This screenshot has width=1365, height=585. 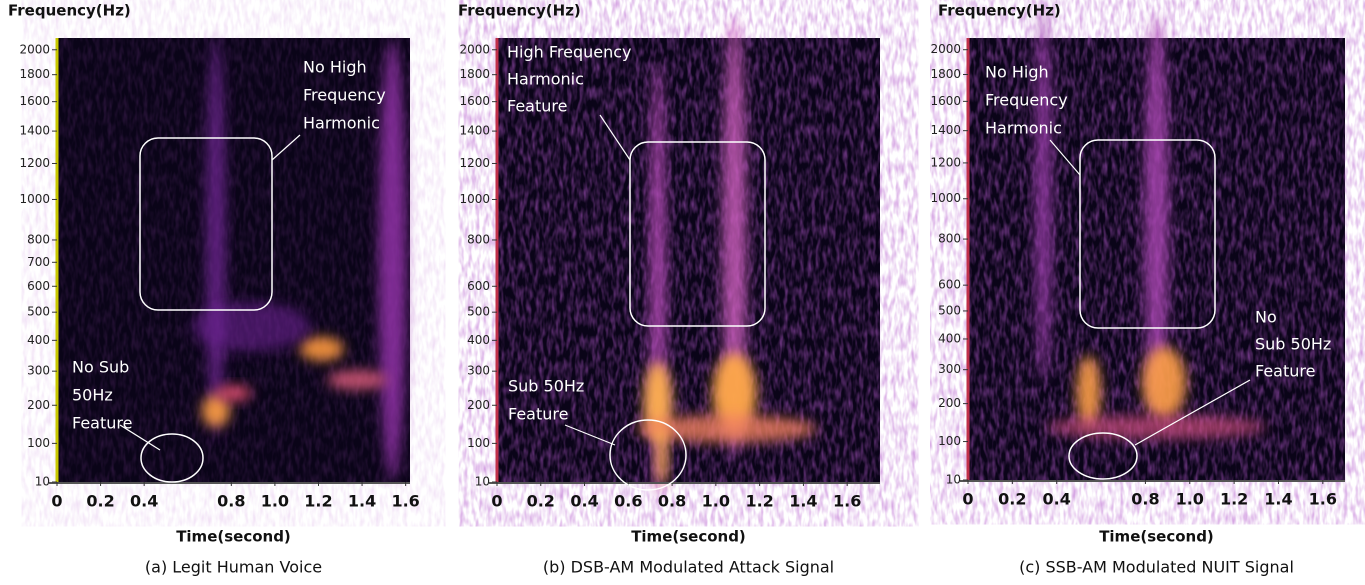 What do you see at coordinates (233, 567) in the screenshot?
I see `caption: (a) Legit Human Voice` at bounding box center [233, 567].